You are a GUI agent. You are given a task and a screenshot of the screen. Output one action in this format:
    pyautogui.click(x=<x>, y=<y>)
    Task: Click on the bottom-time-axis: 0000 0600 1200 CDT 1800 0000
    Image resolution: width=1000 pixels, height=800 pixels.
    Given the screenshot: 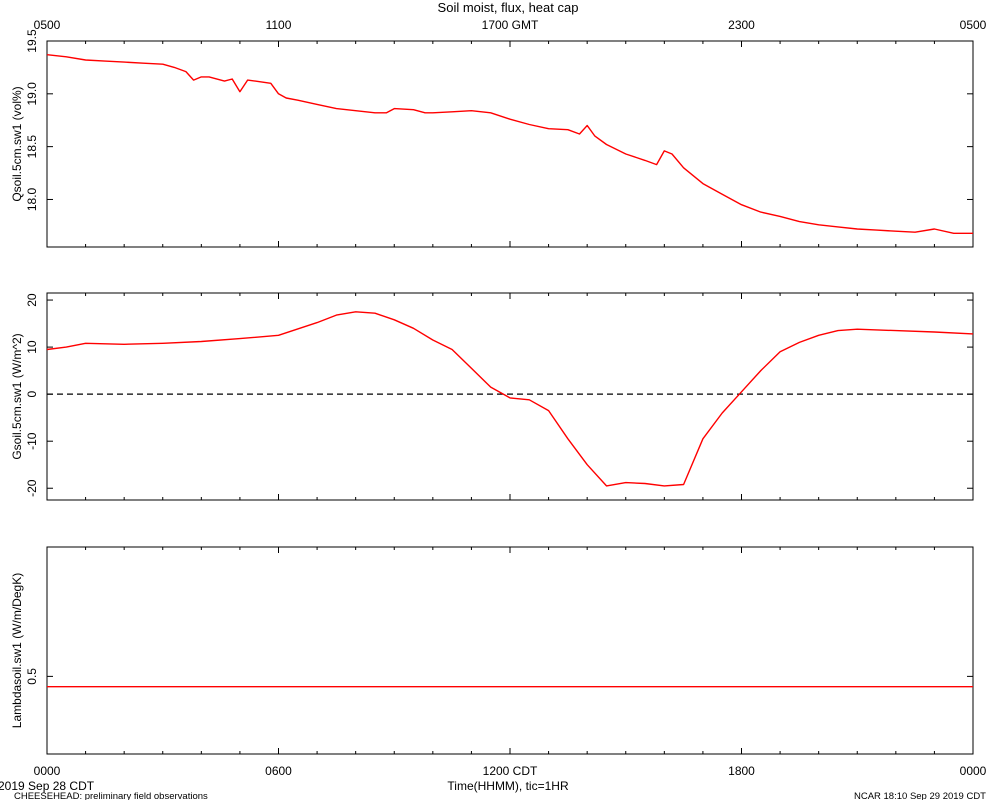 What is the action you would take?
    pyautogui.click(x=510, y=771)
    